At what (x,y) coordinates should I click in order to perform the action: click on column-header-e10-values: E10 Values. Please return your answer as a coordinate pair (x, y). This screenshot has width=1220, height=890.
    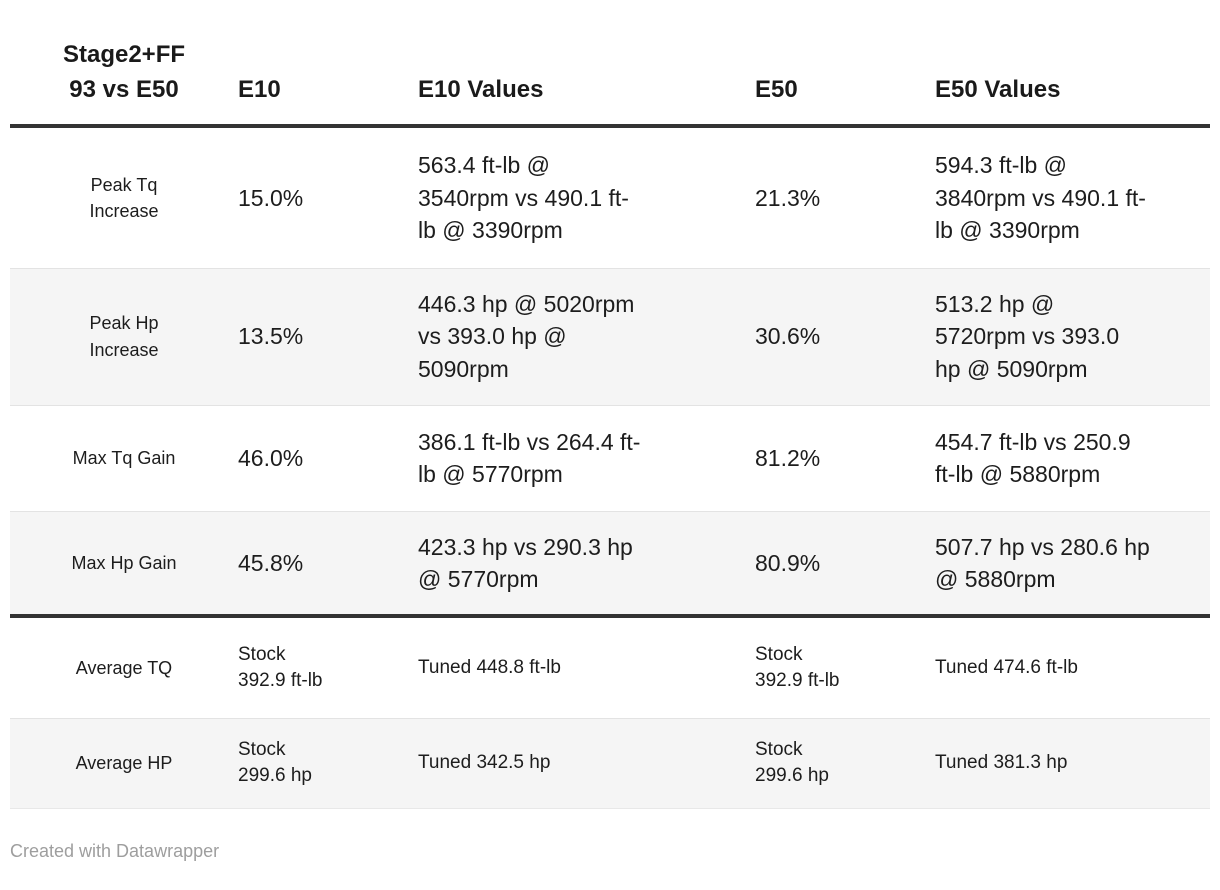
    Looking at the image, I should click on (481, 90).